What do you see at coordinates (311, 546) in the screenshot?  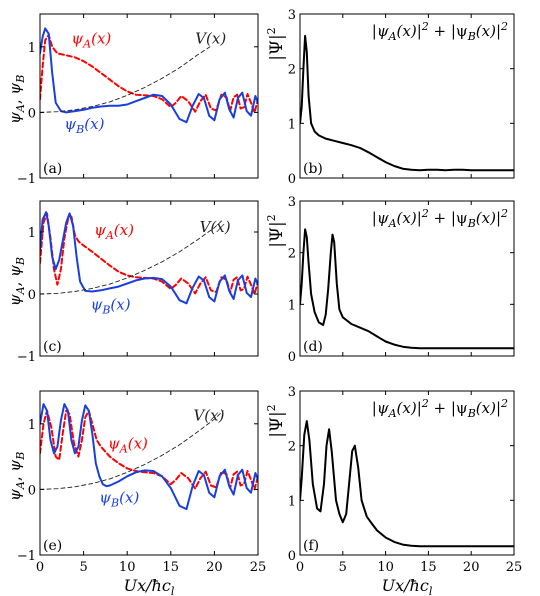 I see `panel-label: (f)` at bounding box center [311, 546].